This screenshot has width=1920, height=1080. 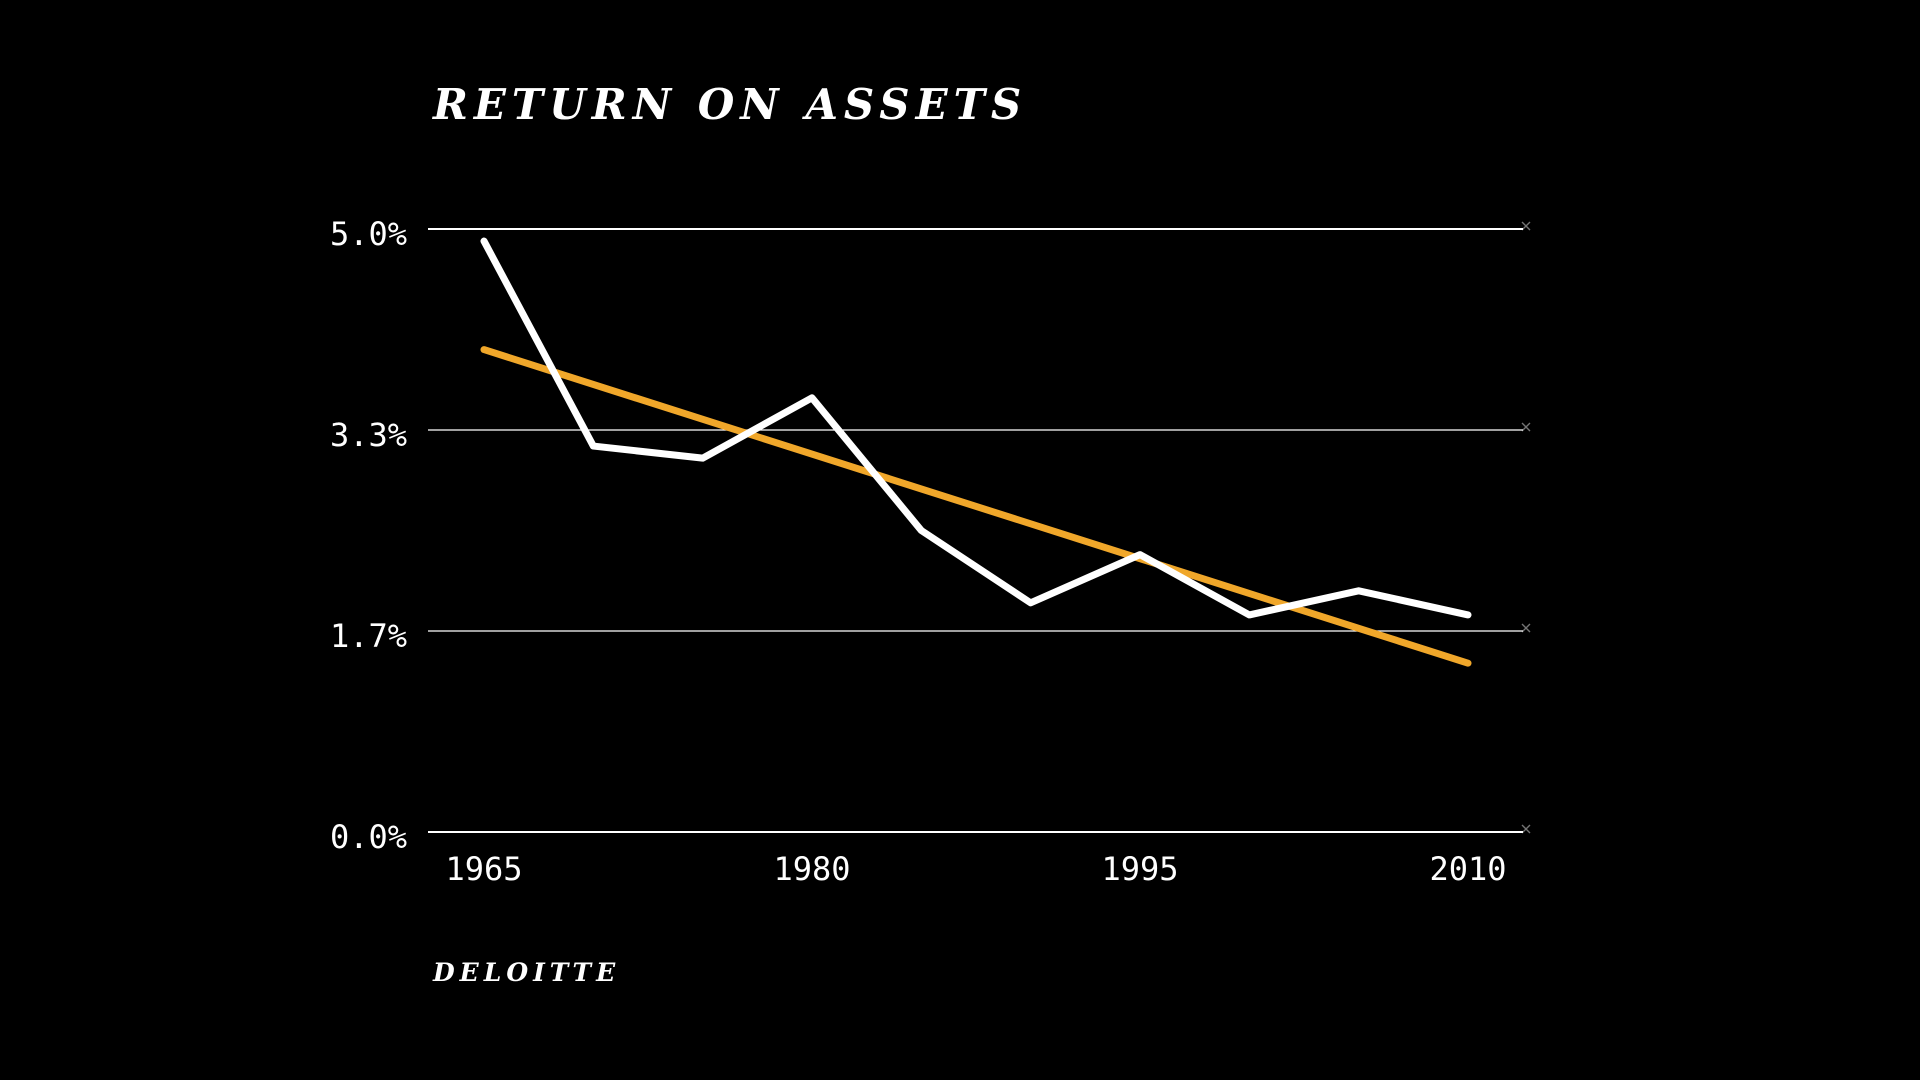 I want to click on x-tick-label: 1965, so click(x=483, y=869).